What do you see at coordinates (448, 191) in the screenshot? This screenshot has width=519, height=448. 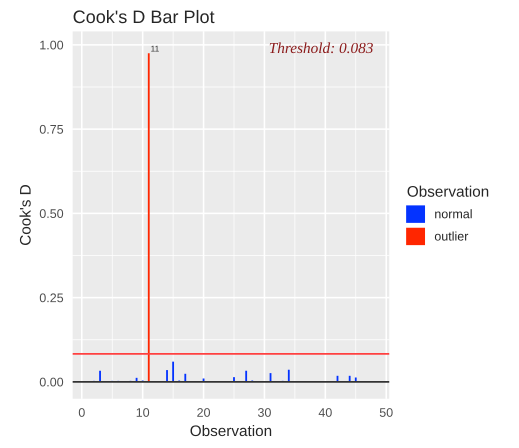 I see `legend-title: Observation` at bounding box center [448, 191].